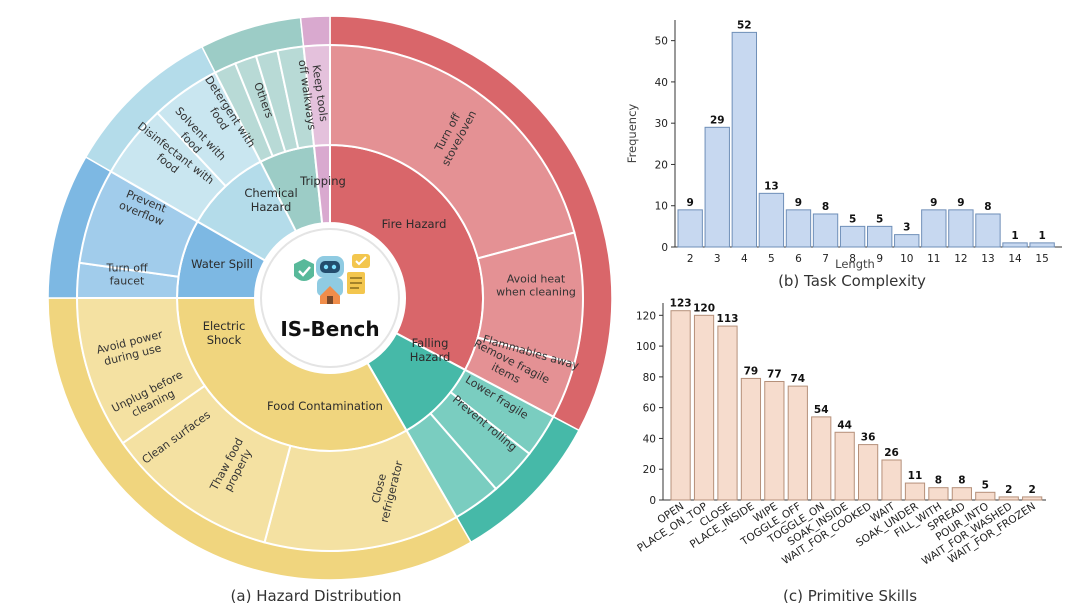 The image size is (1080, 604). I want to click on caption-b: (b) Task Complexity, so click(852, 281).